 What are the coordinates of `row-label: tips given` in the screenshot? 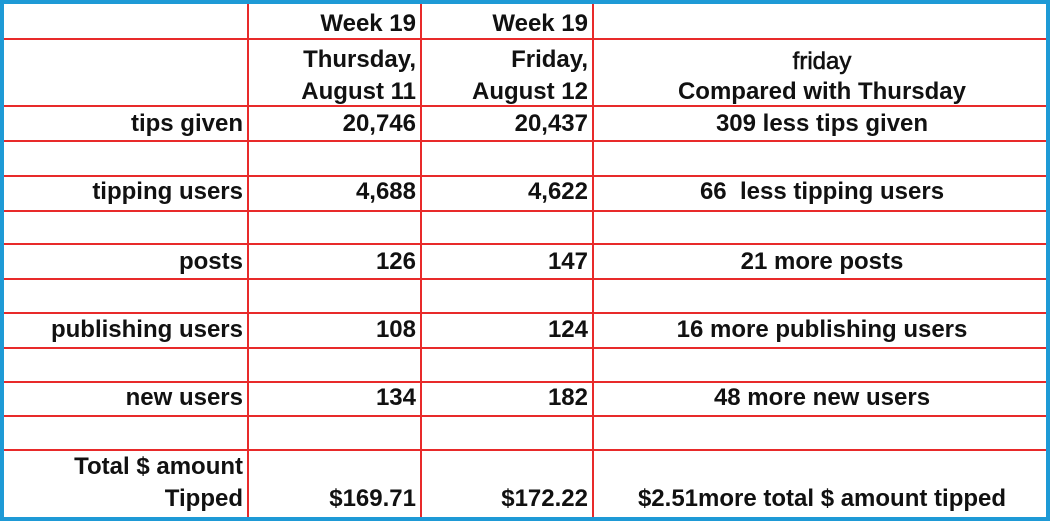 It's located at (186, 123).